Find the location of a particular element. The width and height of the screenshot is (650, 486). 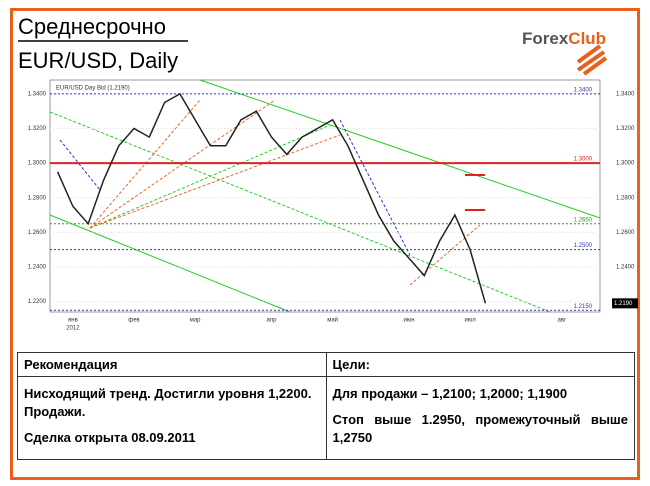

chart-title: EUR/USD Day Bid (1.2190) is located at coordinates (93, 89).